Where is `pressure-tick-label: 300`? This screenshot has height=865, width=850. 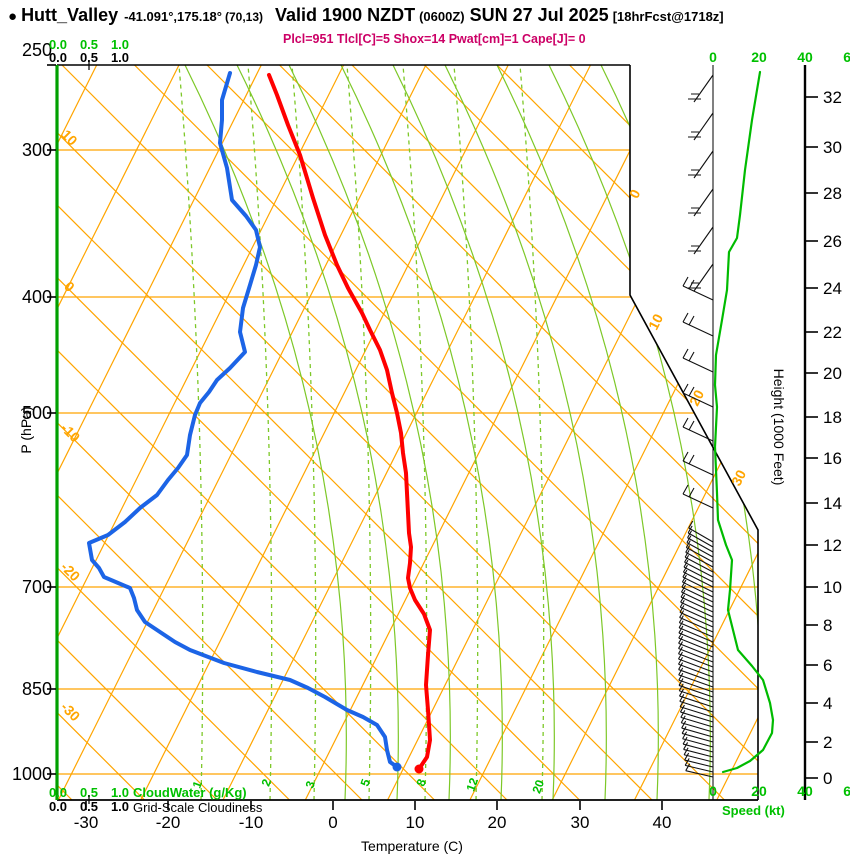 pressure-tick-label: 300 is located at coordinates (37, 150).